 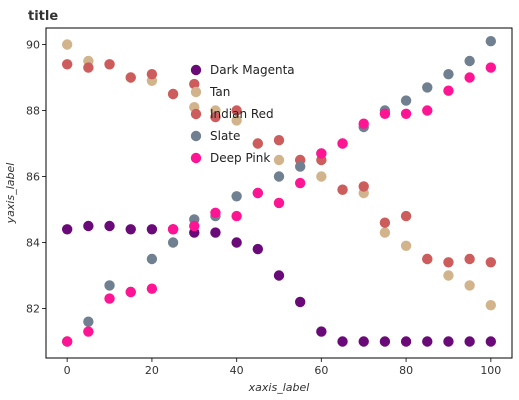 What do you see at coordinates (237, 370) in the screenshot?
I see `x-tick-label: 40` at bounding box center [237, 370].